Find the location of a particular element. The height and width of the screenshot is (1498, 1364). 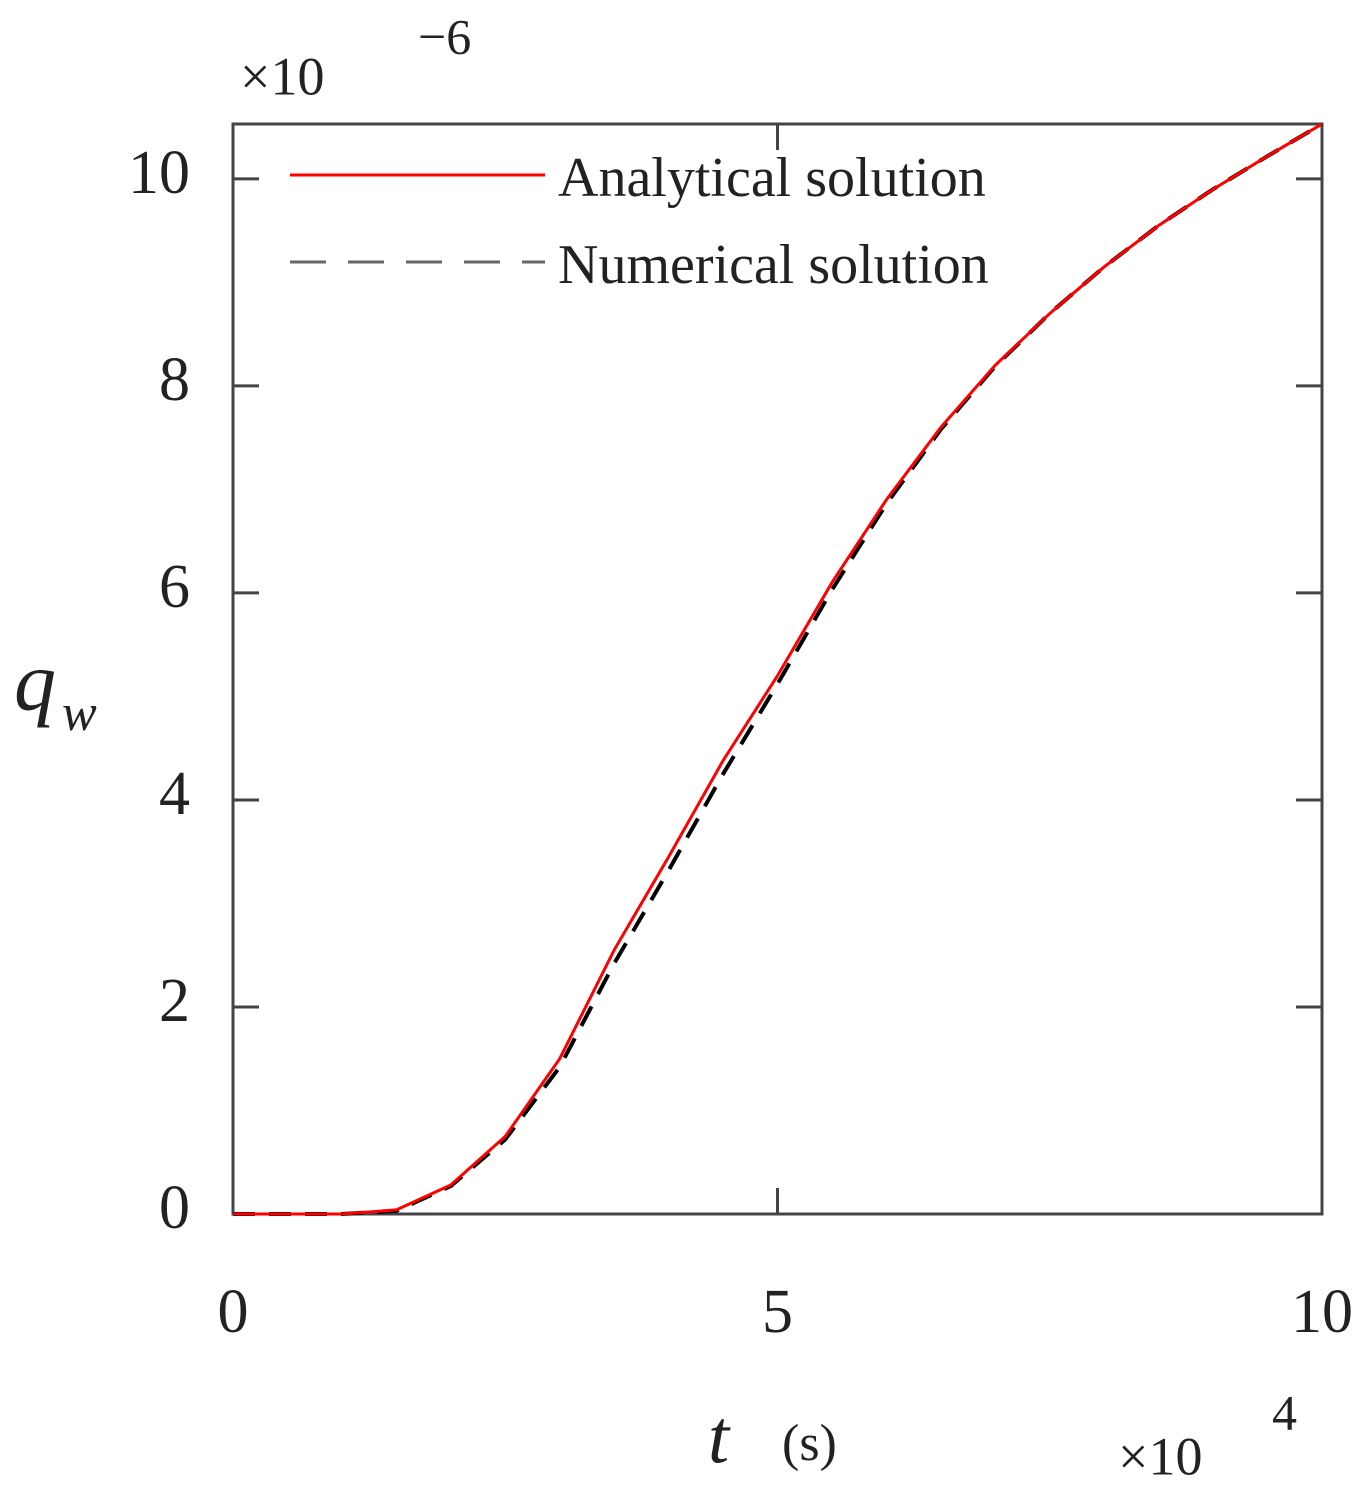

y-tick-label: 4 is located at coordinates (174, 794).